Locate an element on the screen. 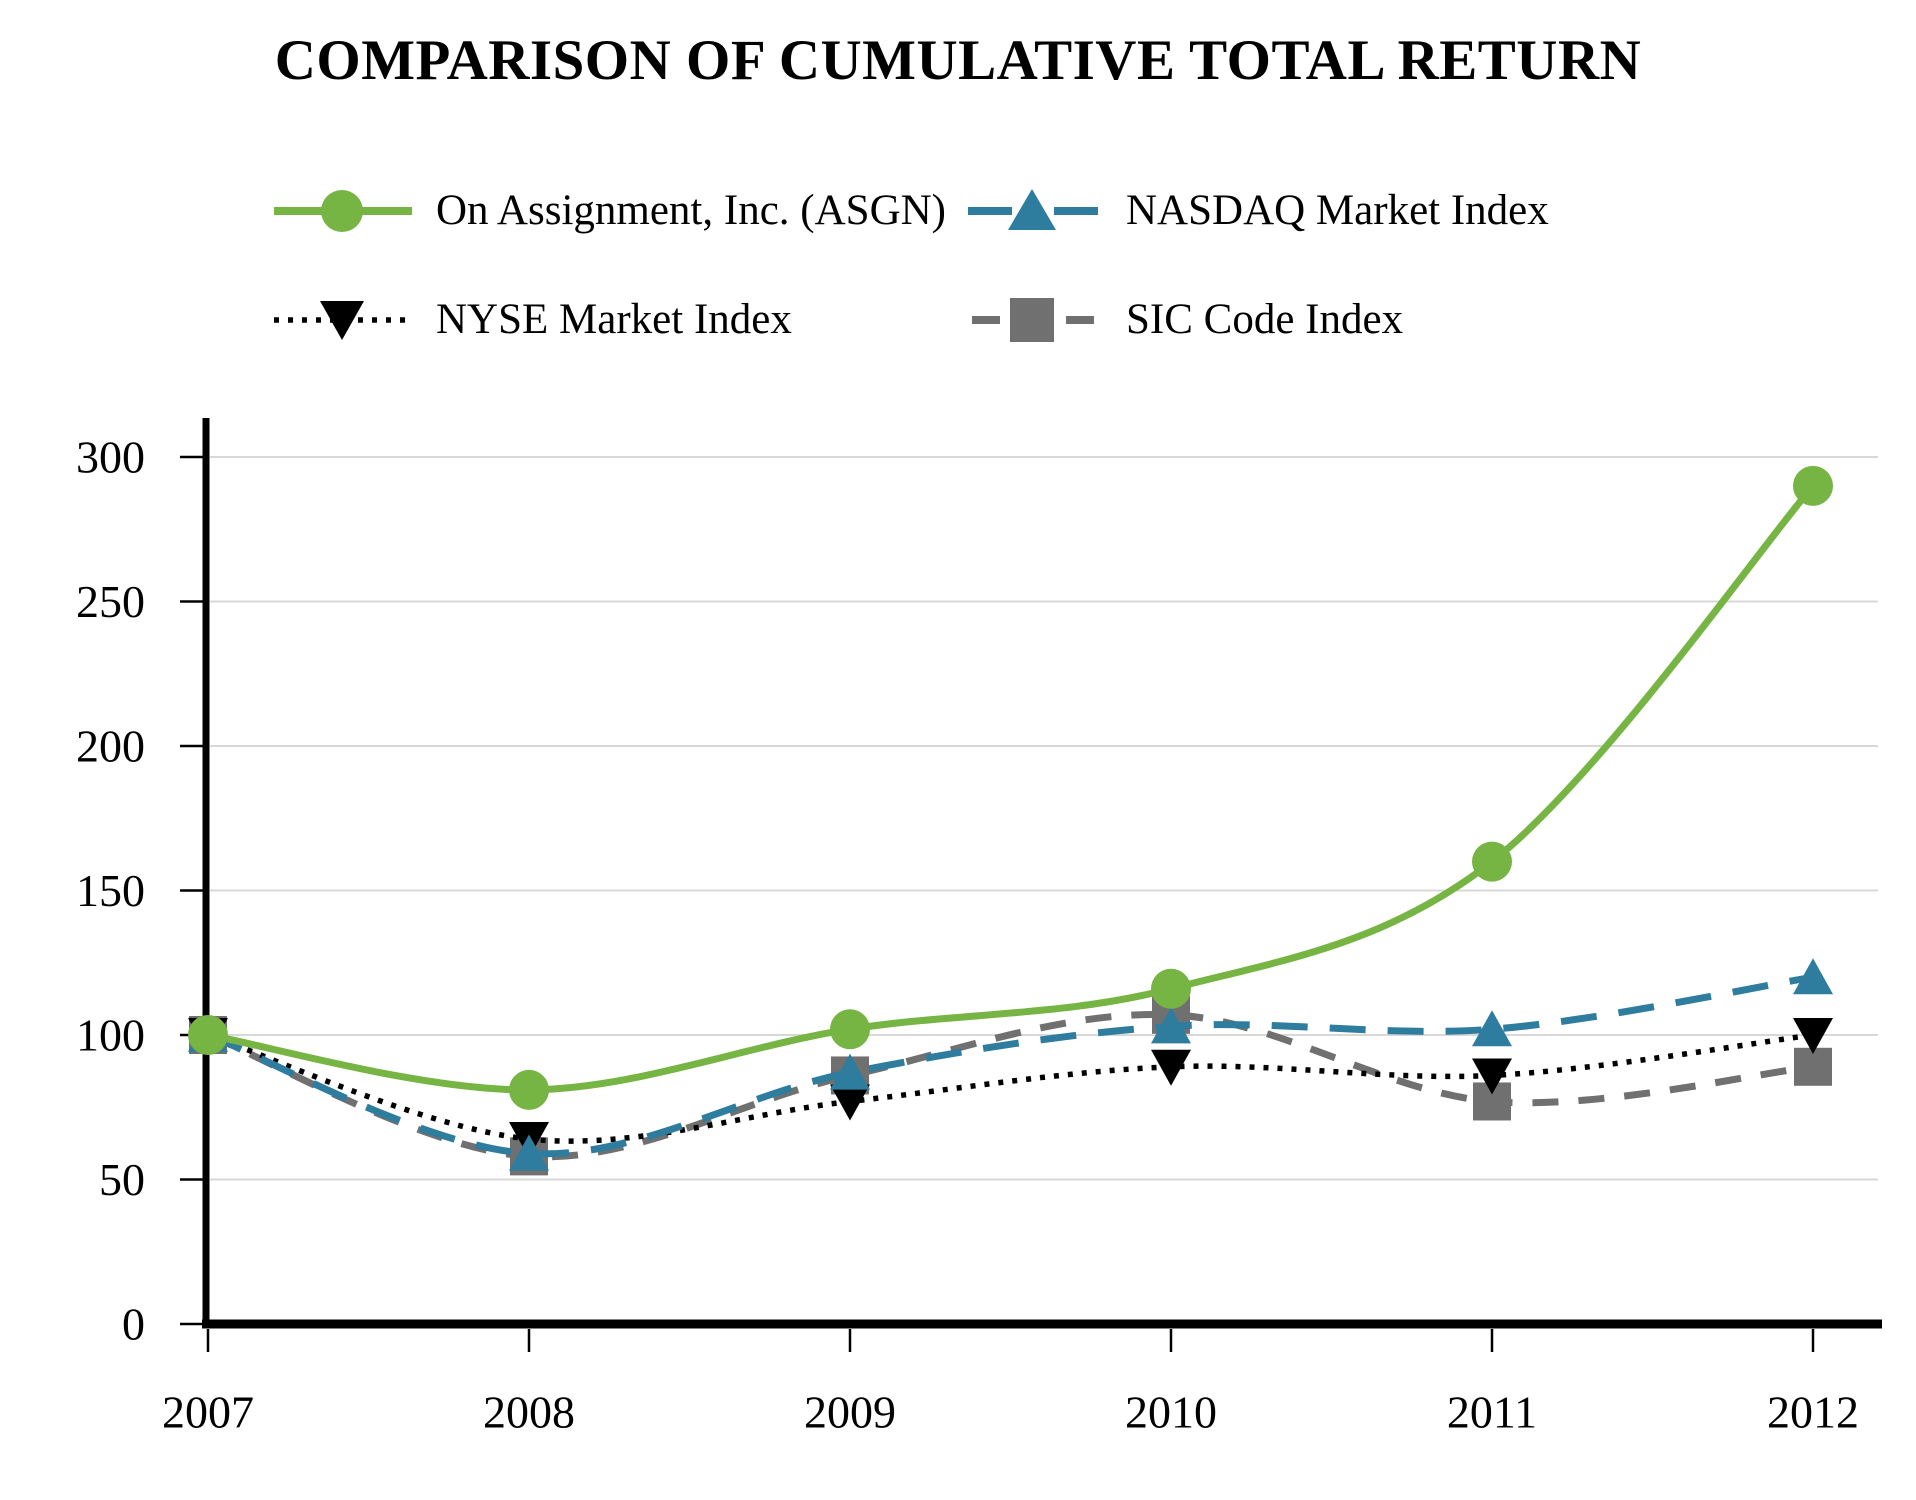  legend-label-3: SIC Code Index is located at coordinates (1265, 319).